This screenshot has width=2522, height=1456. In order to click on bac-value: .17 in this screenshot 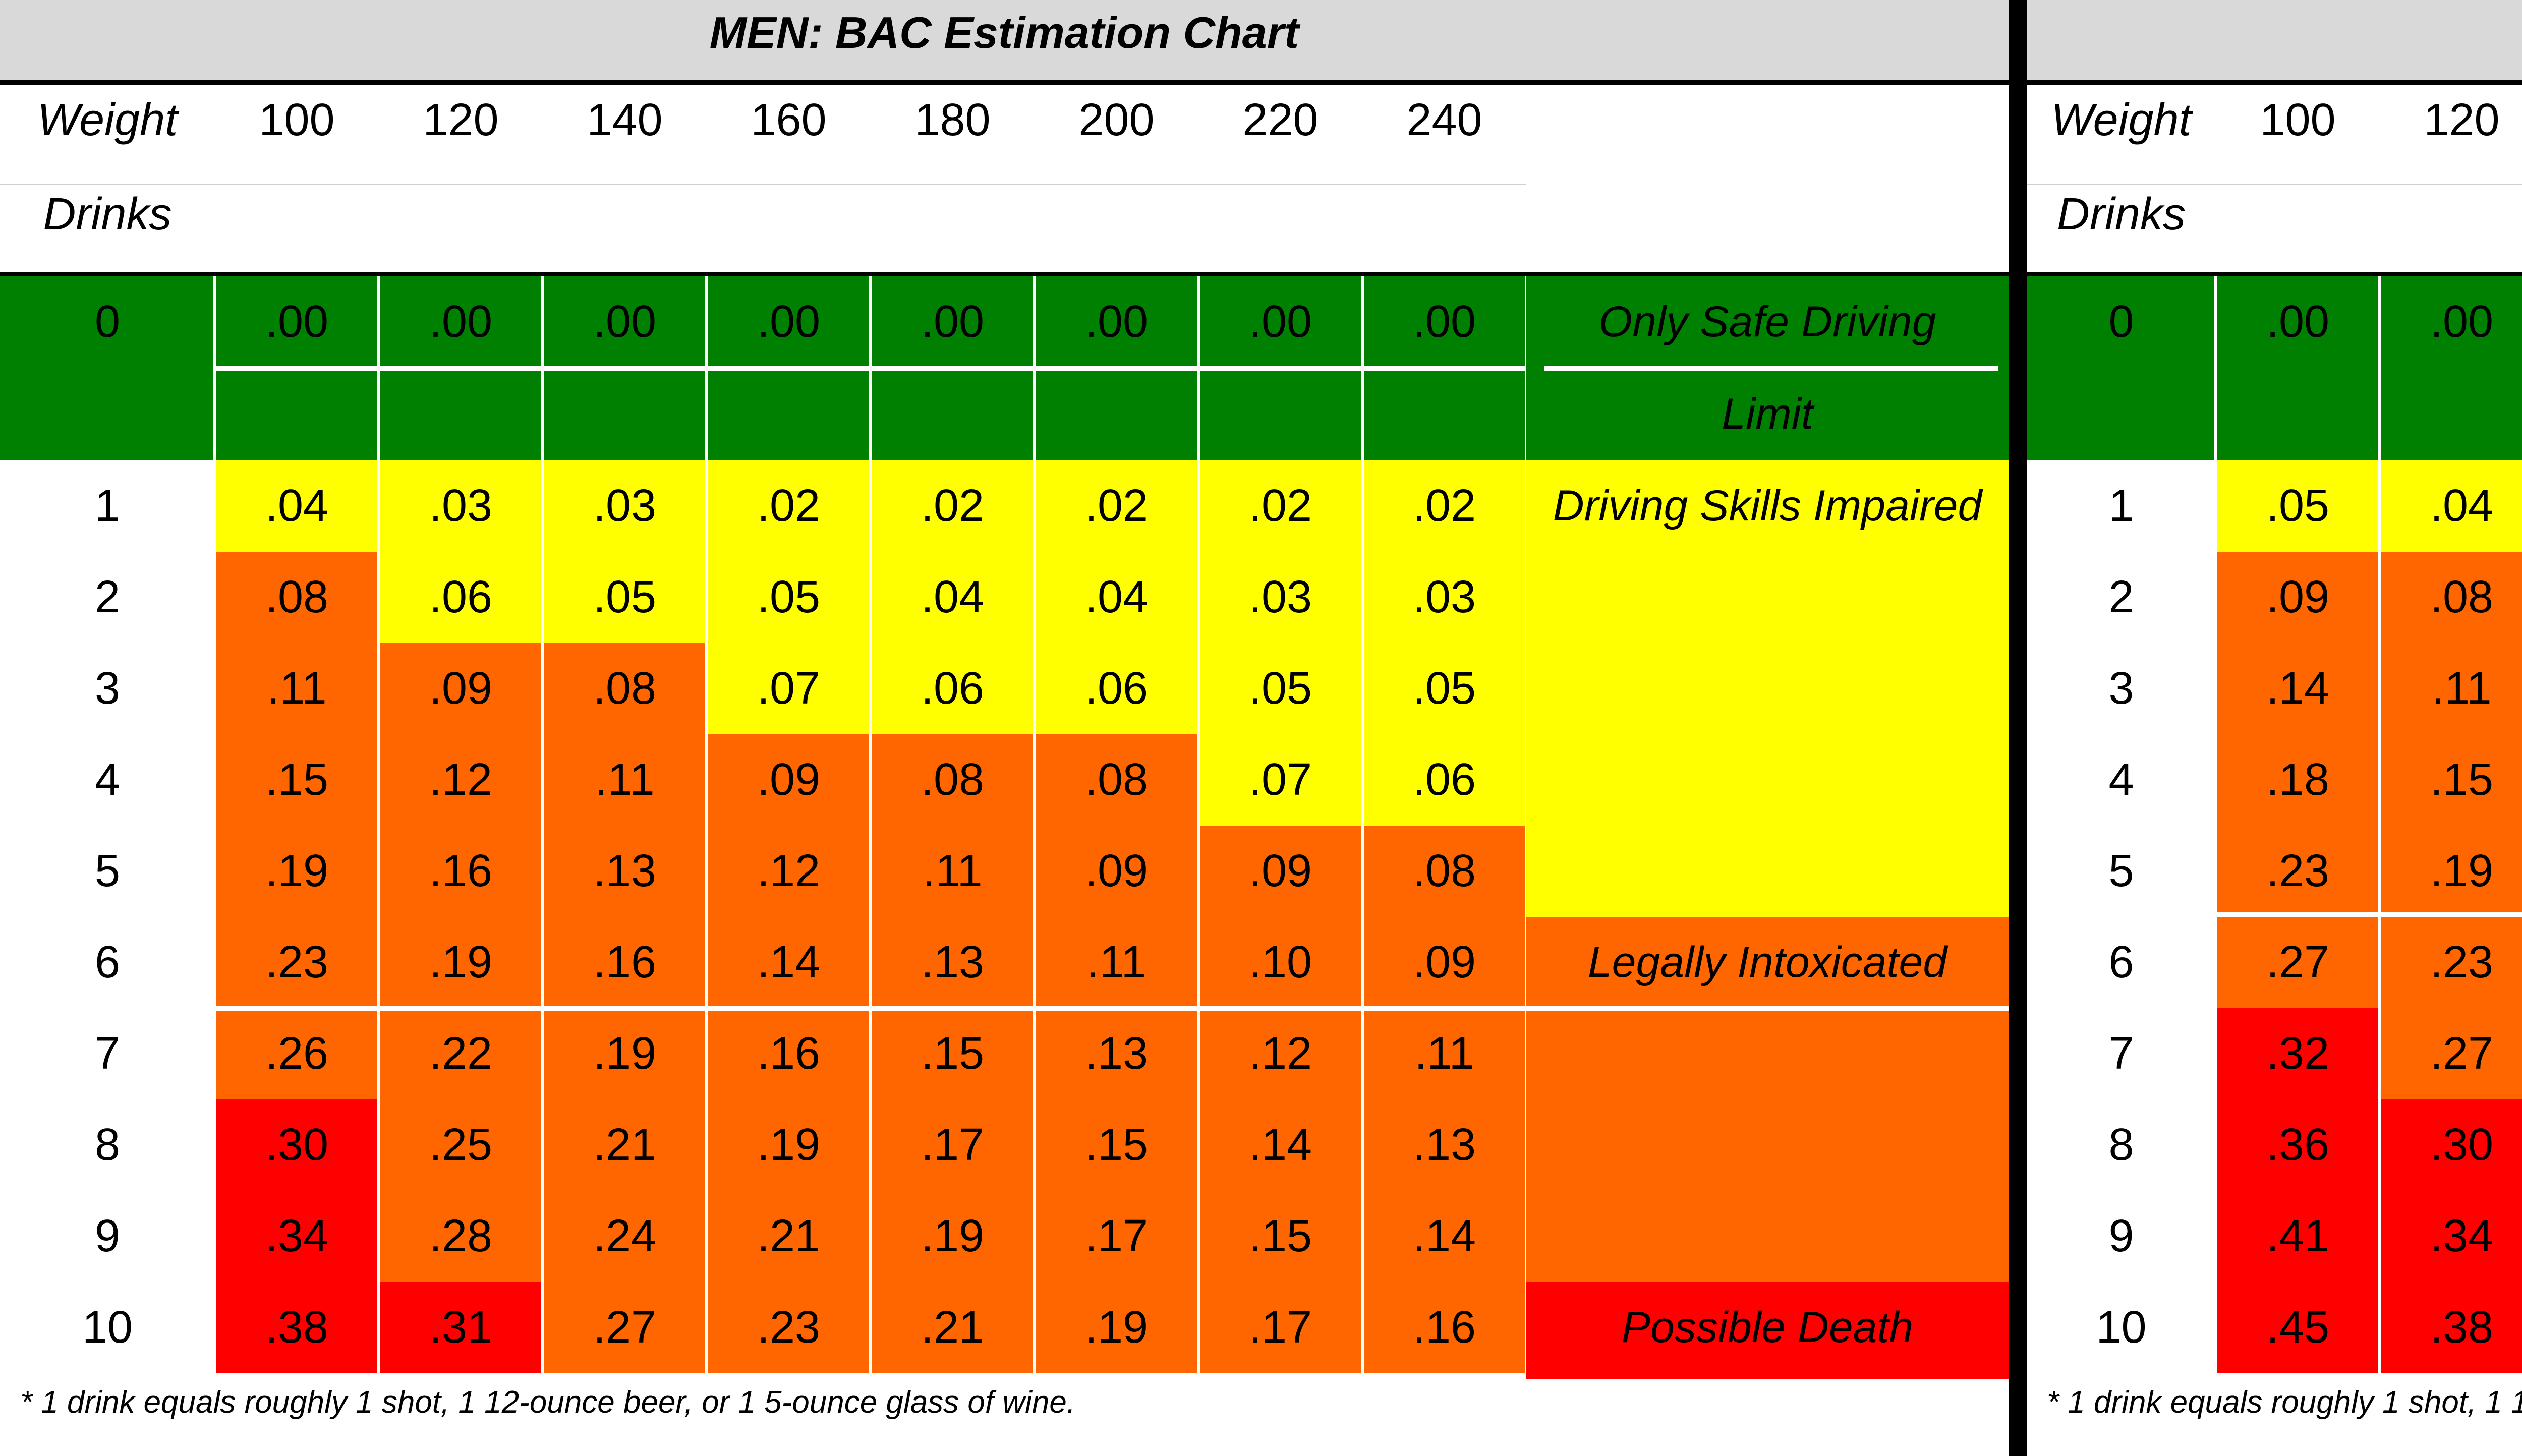, I will do `click(1116, 1236)`.